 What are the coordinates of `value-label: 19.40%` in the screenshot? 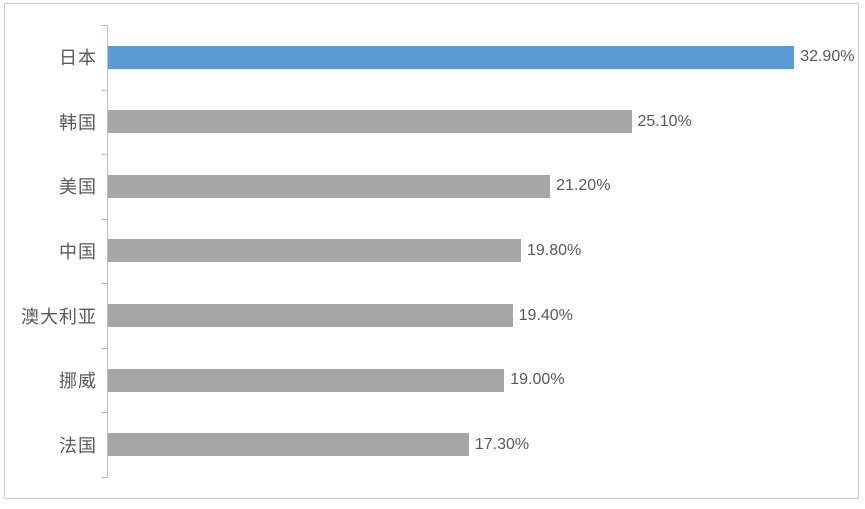 It's located at (545, 315).